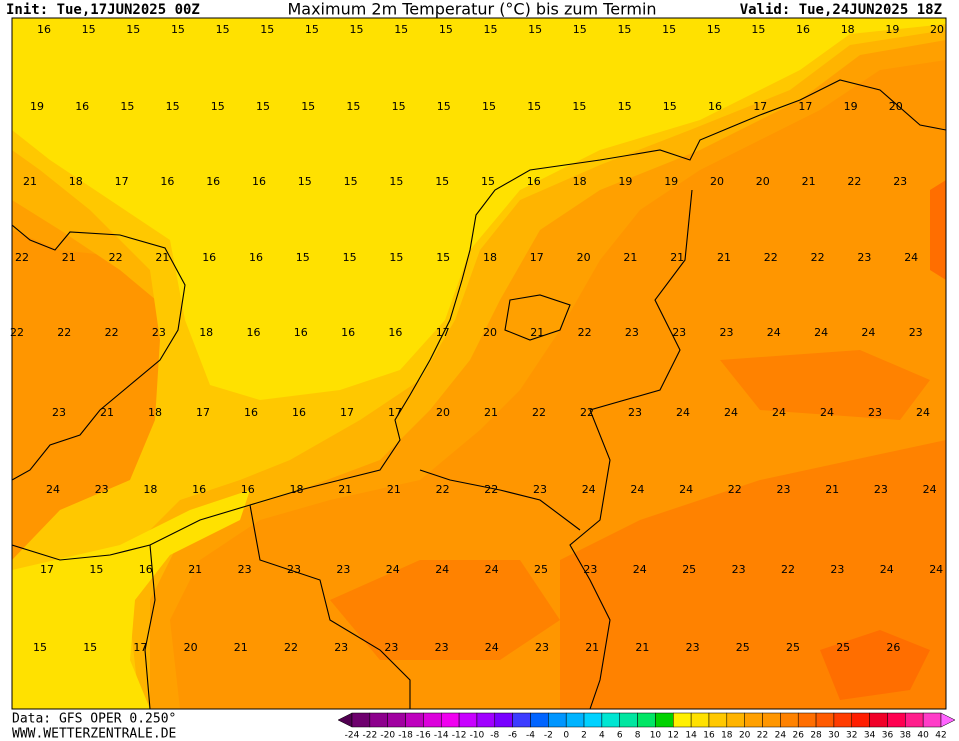  What do you see at coordinates (948, 720) in the screenshot?
I see `colorbar-end` at bounding box center [948, 720].